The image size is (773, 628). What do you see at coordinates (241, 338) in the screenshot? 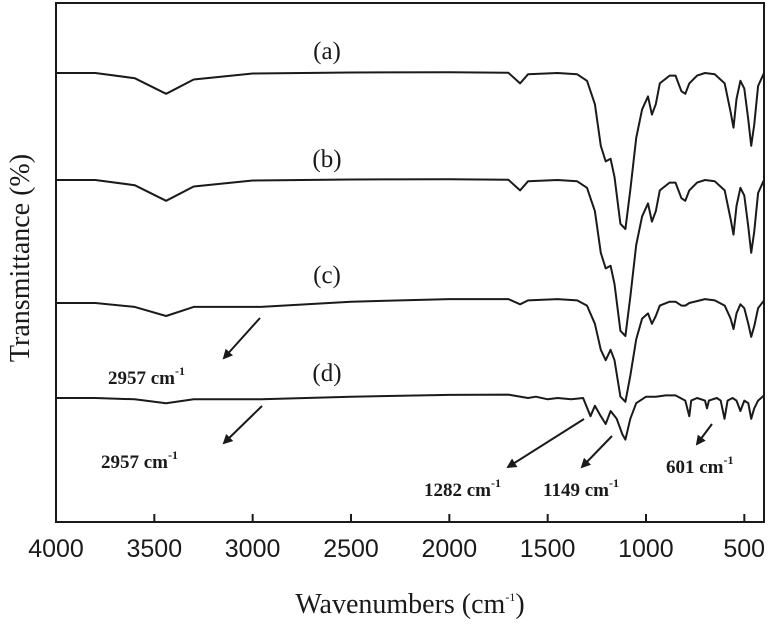
I see `annotation-arrow-2957-c` at bounding box center [241, 338].